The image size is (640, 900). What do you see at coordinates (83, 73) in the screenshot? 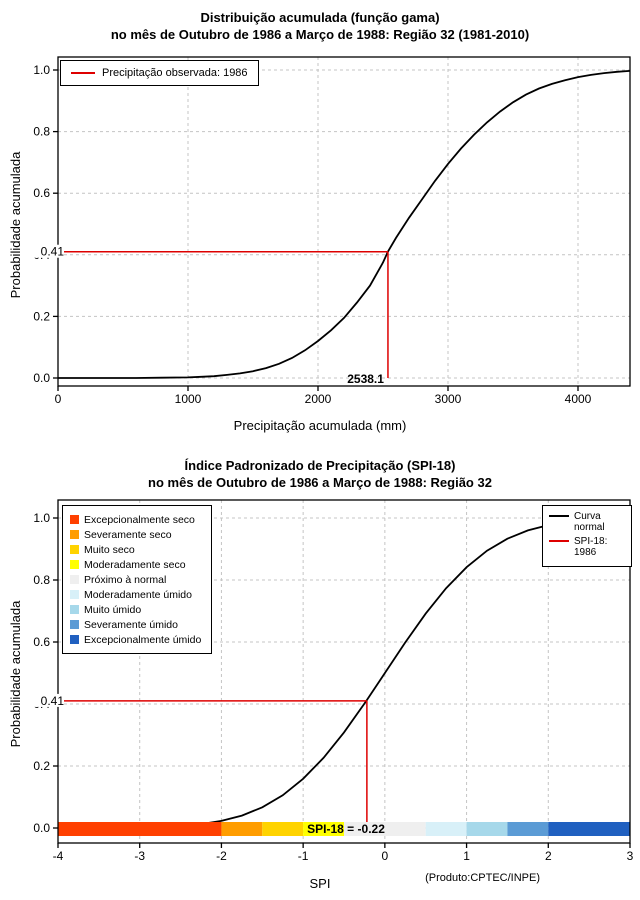
I see `red-line-sample` at bounding box center [83, 73].